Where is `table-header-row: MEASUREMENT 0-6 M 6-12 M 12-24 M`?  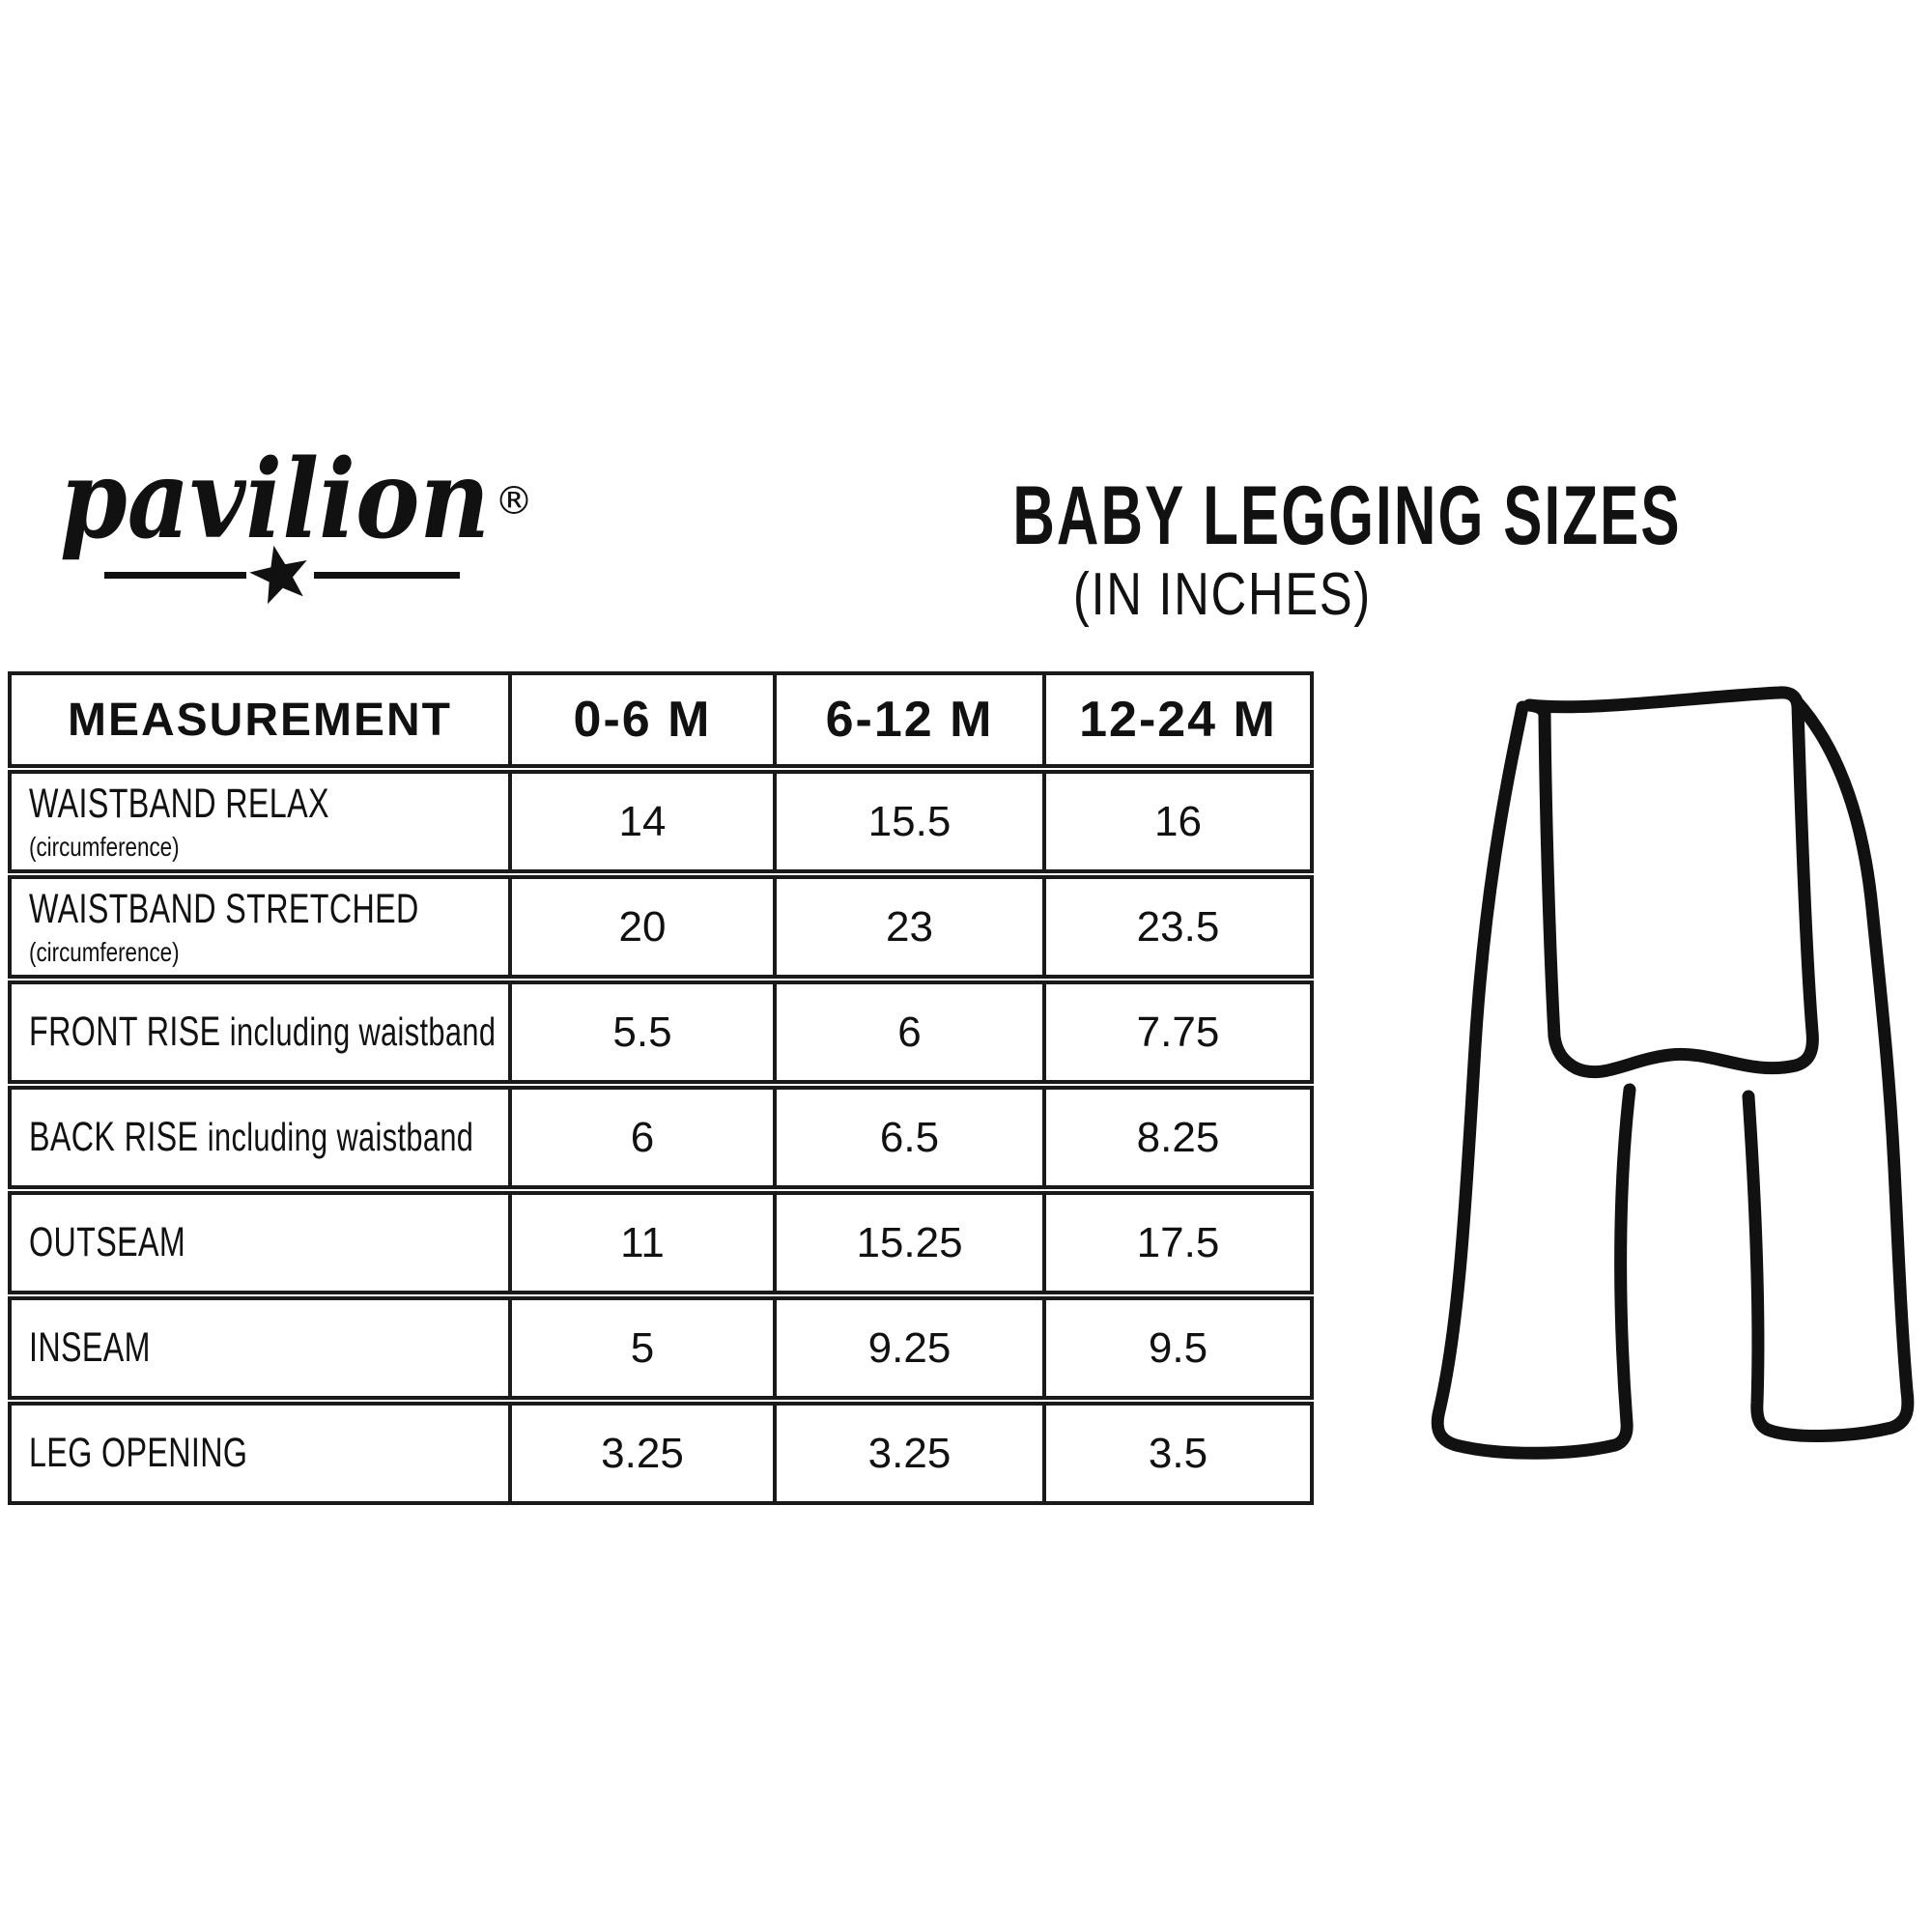
table-header-row: MEASUREMENT 0-6 M 6-12 M 12-24 M is located at coordinates (661, 719).